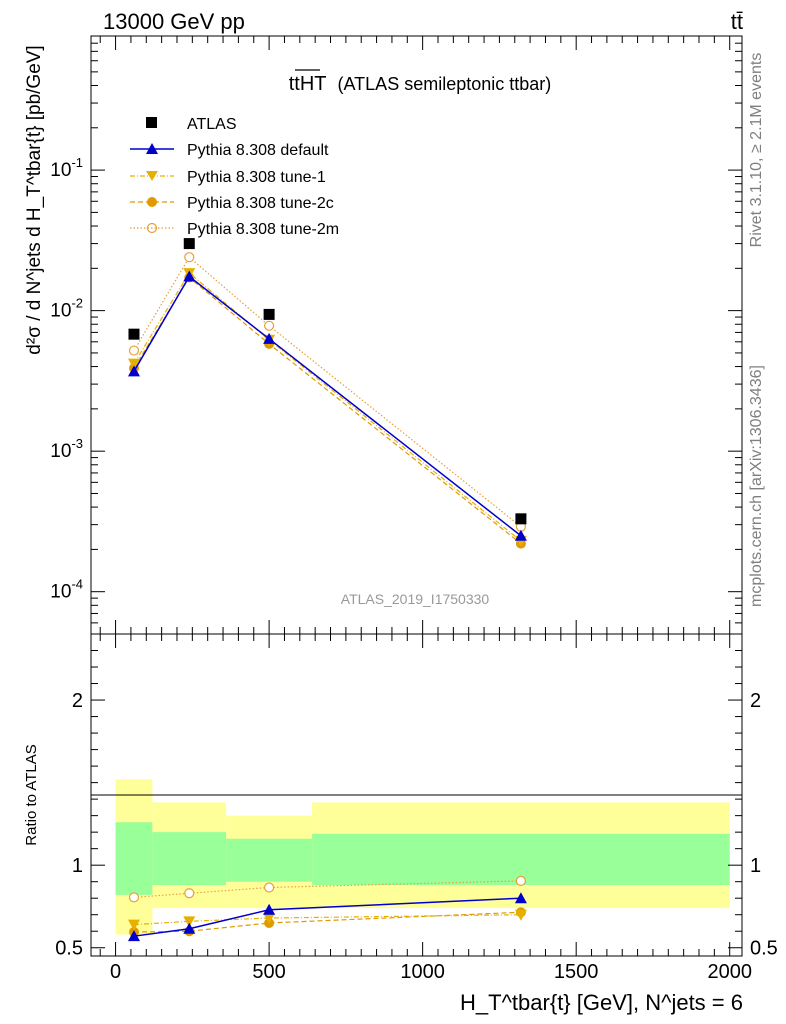 The width and height of the screenshot is (786, 1024). I want to click on x-tick-label: 2000, so click(729, 972).